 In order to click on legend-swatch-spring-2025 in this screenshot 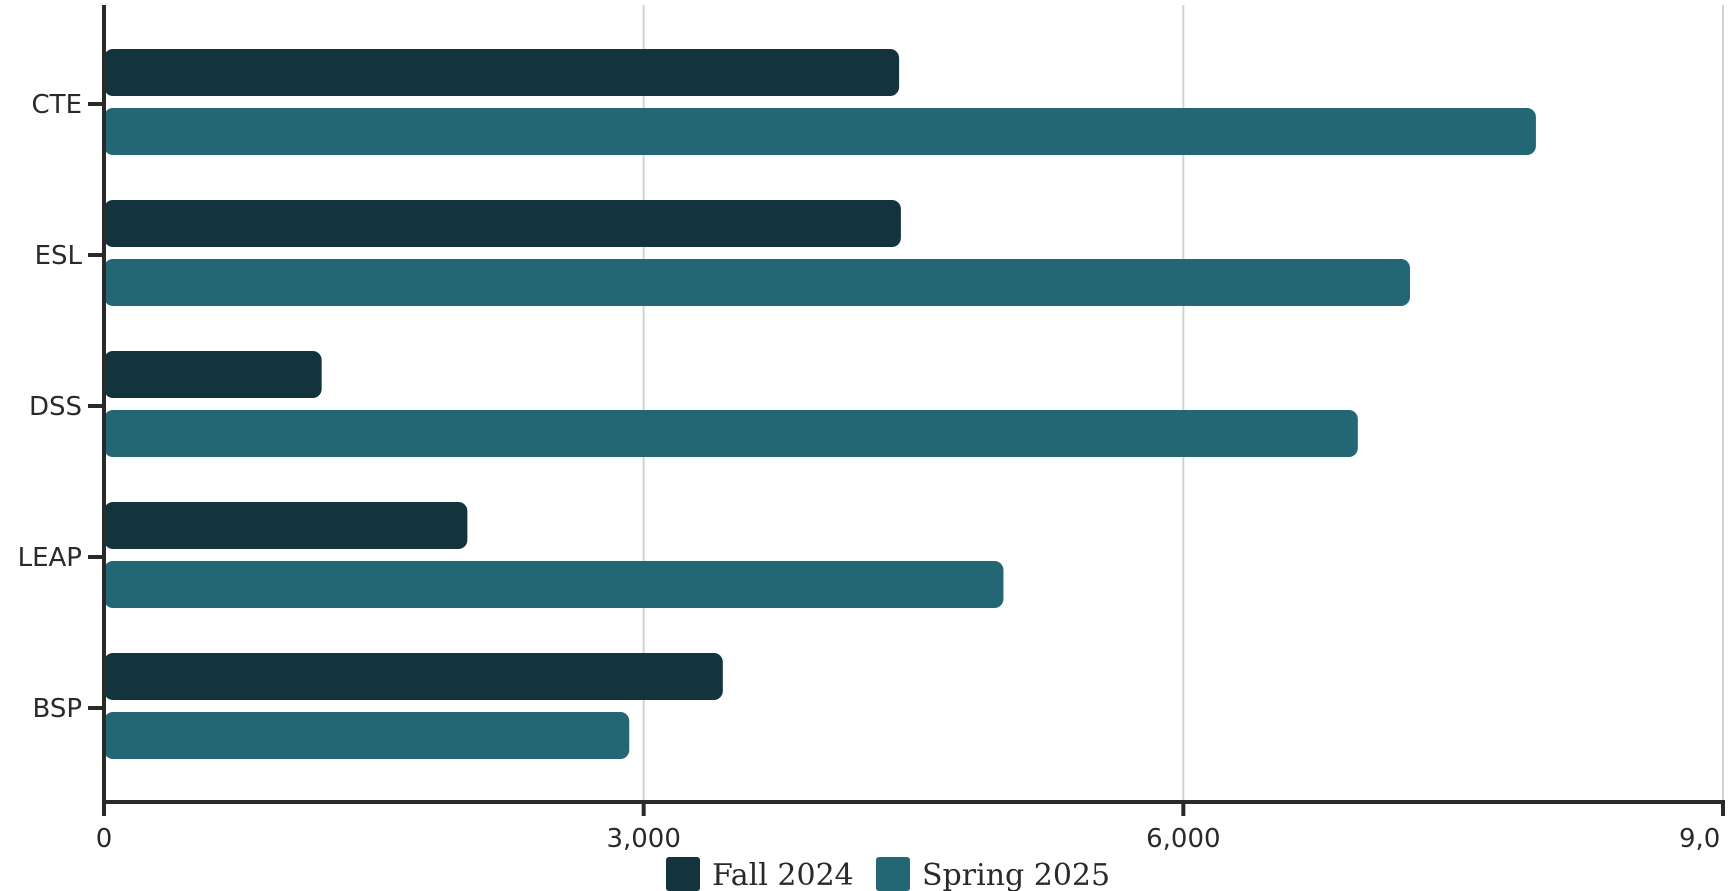, I will do `click(893, 874)`.